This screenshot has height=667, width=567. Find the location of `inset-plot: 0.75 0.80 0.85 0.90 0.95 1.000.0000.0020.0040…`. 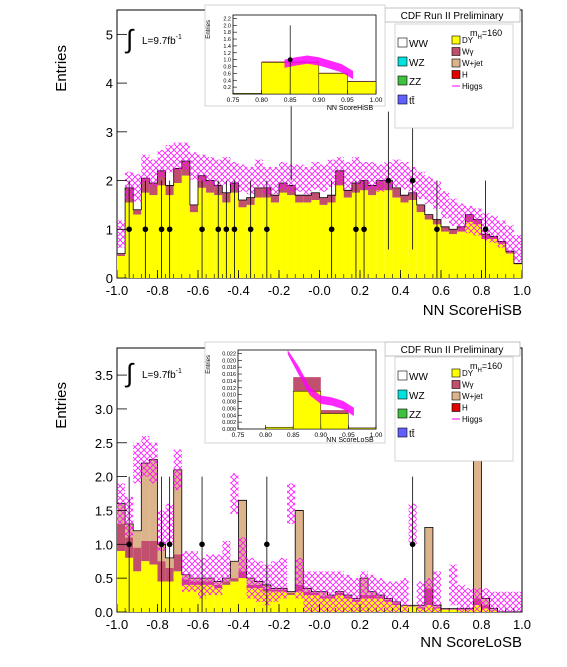

inset-plot: 0.75 0.80 0.85 0.90 0.95 1.000.0000.0020.0040… is located at coordinates (295, 392).